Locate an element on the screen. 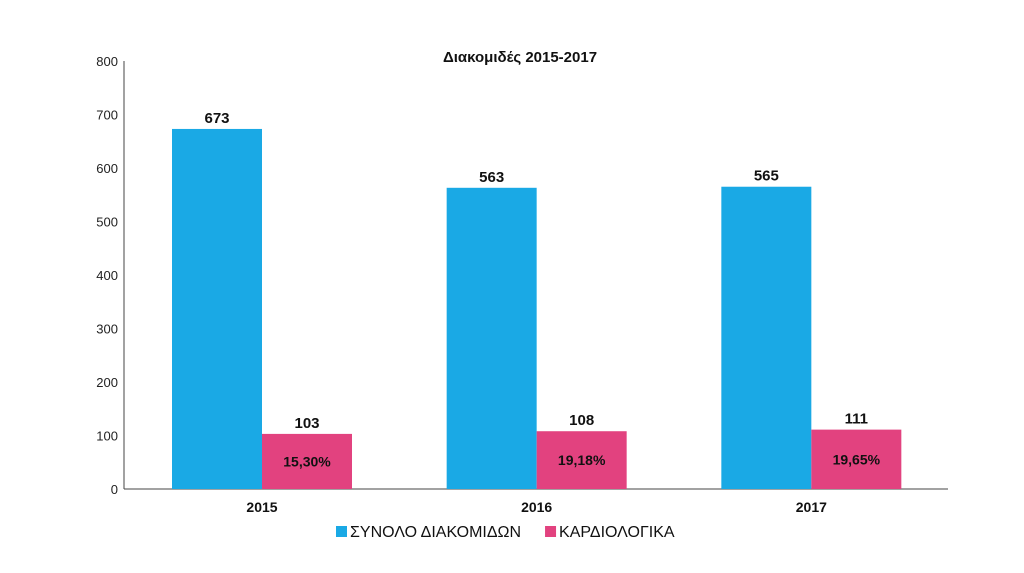  bar-cardio-2015 is located at coordinates (307, 461).